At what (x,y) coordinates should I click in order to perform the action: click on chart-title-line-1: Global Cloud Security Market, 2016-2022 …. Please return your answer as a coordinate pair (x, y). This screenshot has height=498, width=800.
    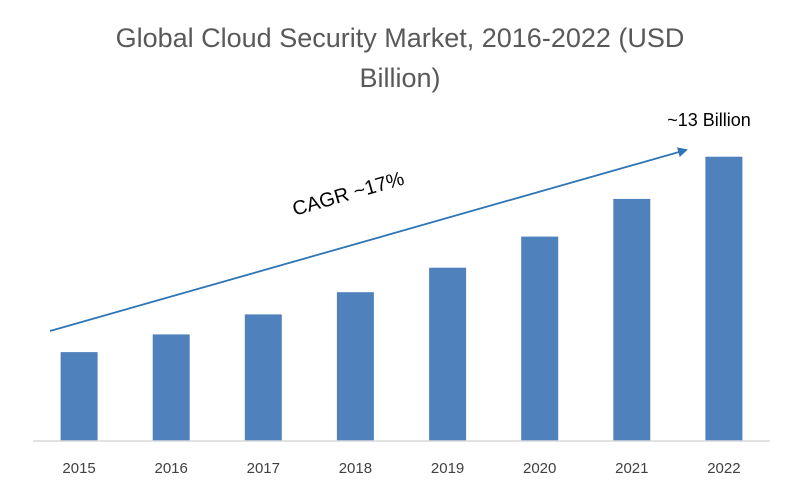
    Looking at the image, I should click on (400, 38).